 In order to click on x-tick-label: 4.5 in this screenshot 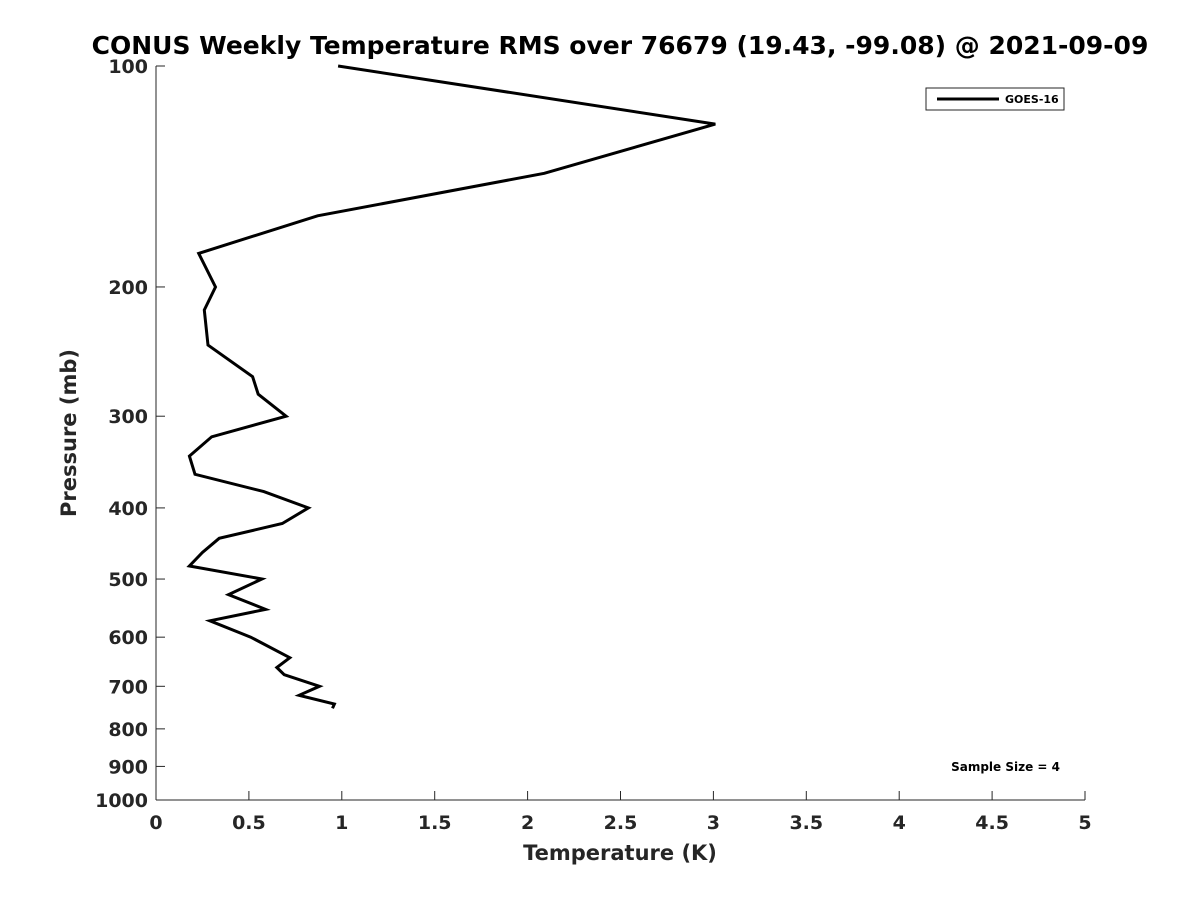, I will do `click(992, 823)`.